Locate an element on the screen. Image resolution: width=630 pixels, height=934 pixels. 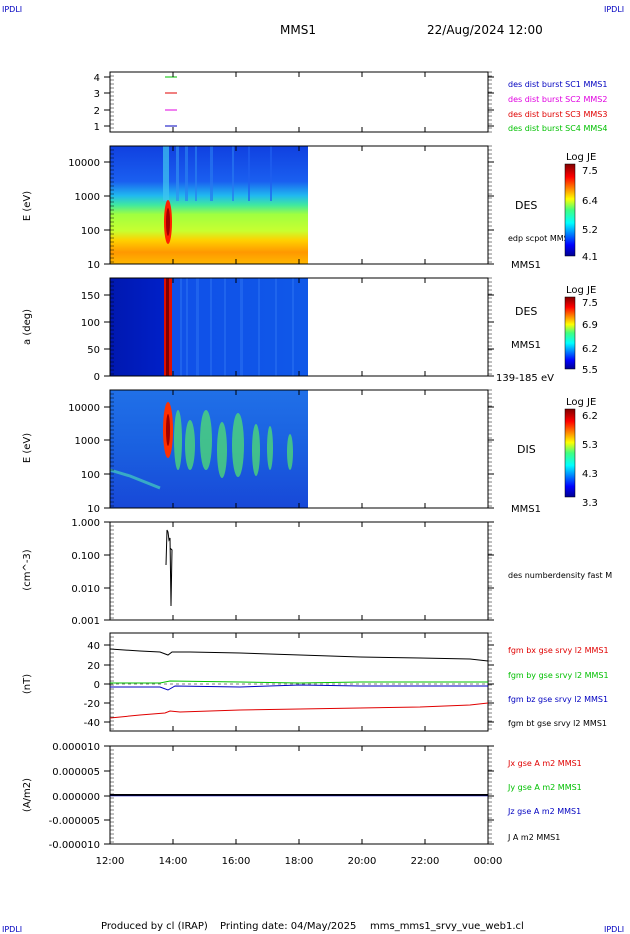
colorbar-tick: 3.3 is located at coordinates (590, 503).